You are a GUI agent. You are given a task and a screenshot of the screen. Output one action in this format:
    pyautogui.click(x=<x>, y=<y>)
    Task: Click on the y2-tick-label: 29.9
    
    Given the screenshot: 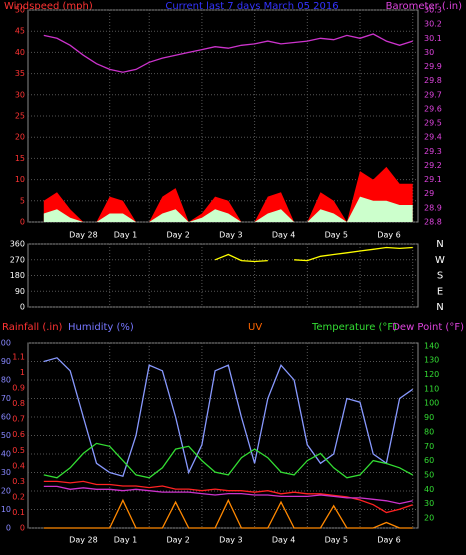 What is the action you would take?
    pyautogui.click(x=433, y=66)
    